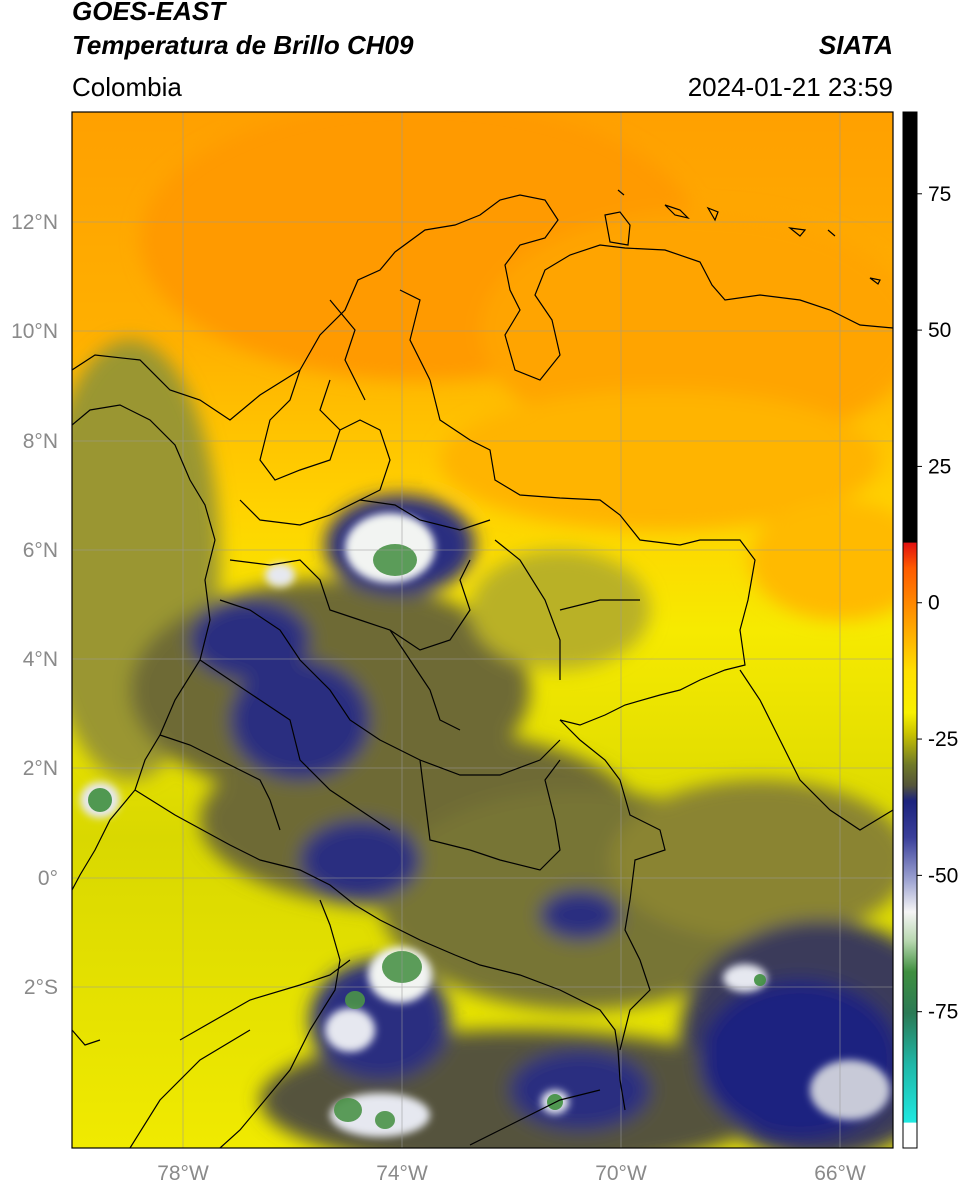  Describe the element at coordinates (621, 1173) in the screenshot. I see `lon-label: 70°W` at that location.